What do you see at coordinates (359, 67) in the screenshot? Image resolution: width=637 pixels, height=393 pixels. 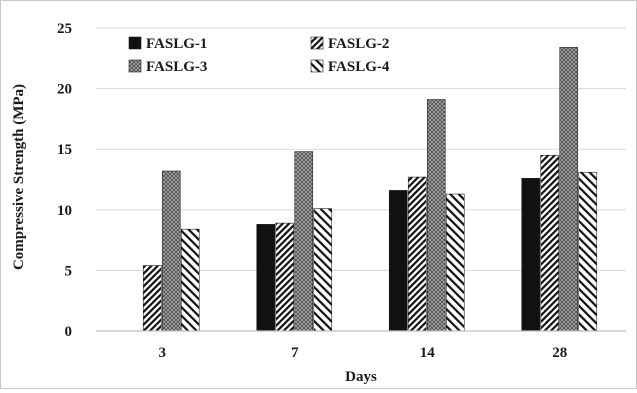 I see `legend-label: FASLG-4` at bounding box center [359, 67].